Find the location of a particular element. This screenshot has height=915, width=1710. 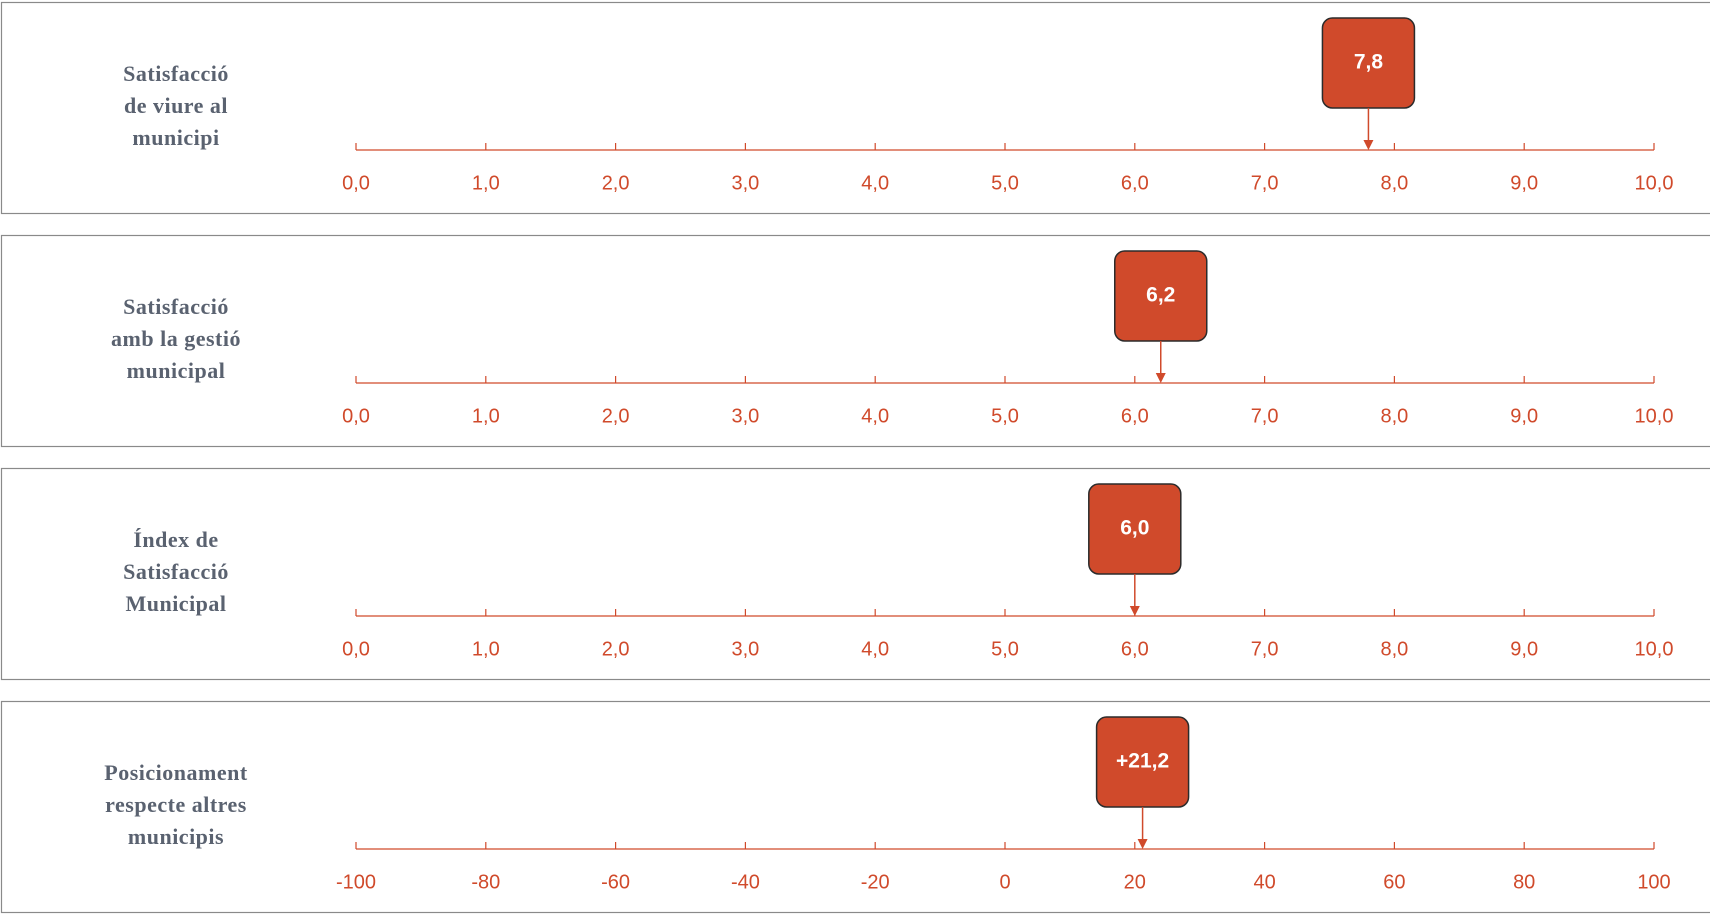

x-tick-label: -80 is located at coordinates (485, 882).